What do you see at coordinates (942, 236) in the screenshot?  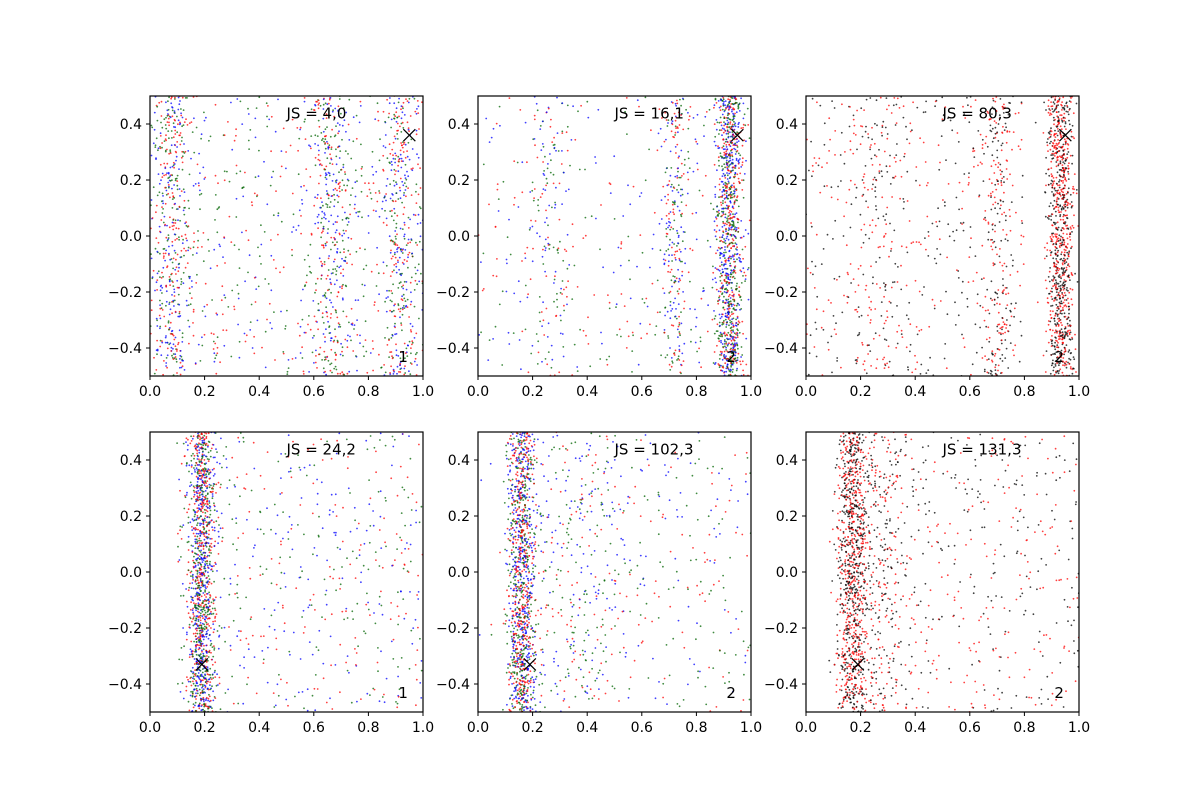 I see `scatter-points` at bounding box center [942, 236].